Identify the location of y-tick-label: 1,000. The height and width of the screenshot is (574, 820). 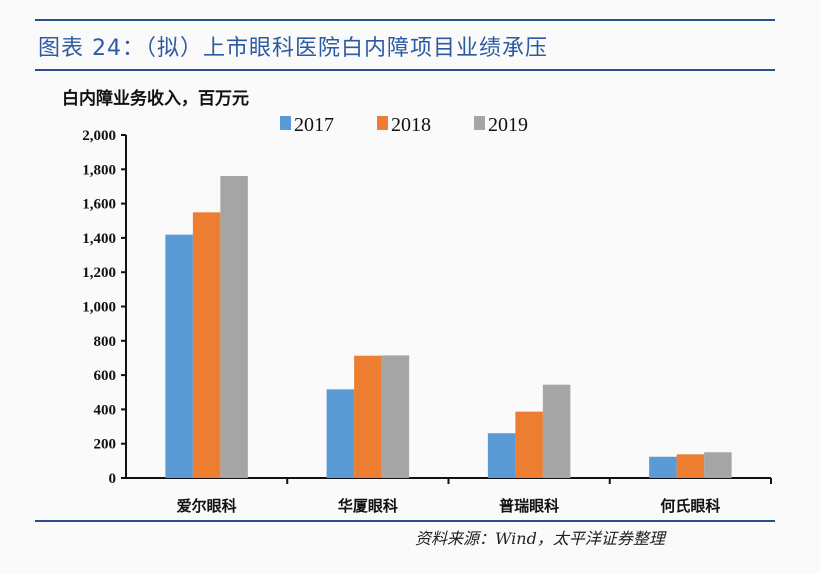
(99, 308).